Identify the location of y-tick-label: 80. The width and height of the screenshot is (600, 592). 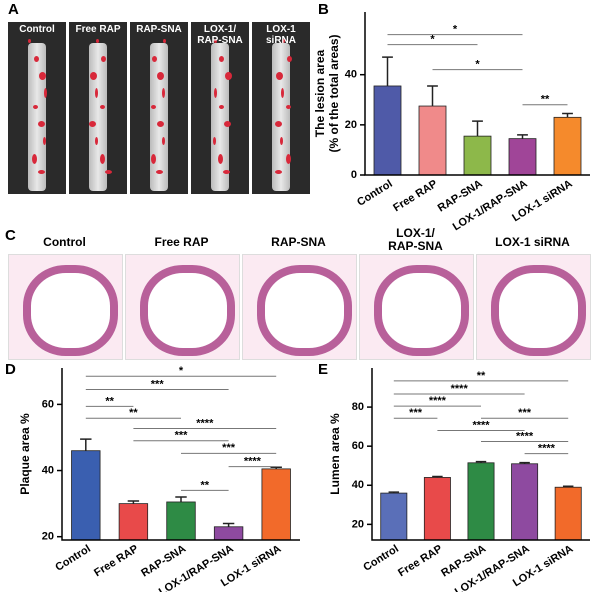
(358, 407).